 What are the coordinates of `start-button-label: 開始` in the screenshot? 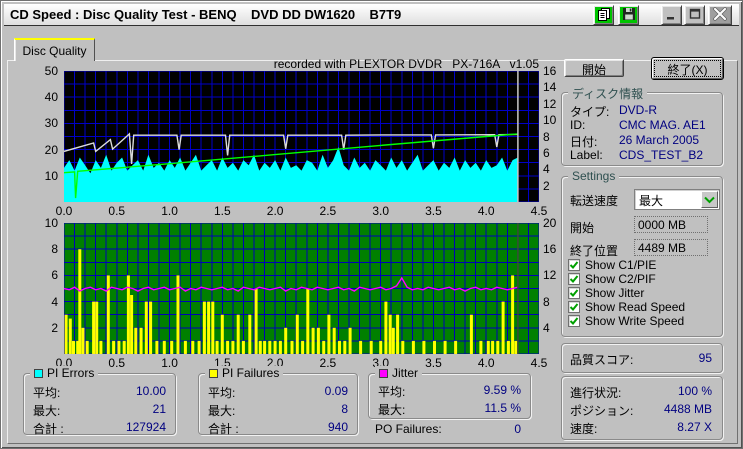 It's located at (593, 70).